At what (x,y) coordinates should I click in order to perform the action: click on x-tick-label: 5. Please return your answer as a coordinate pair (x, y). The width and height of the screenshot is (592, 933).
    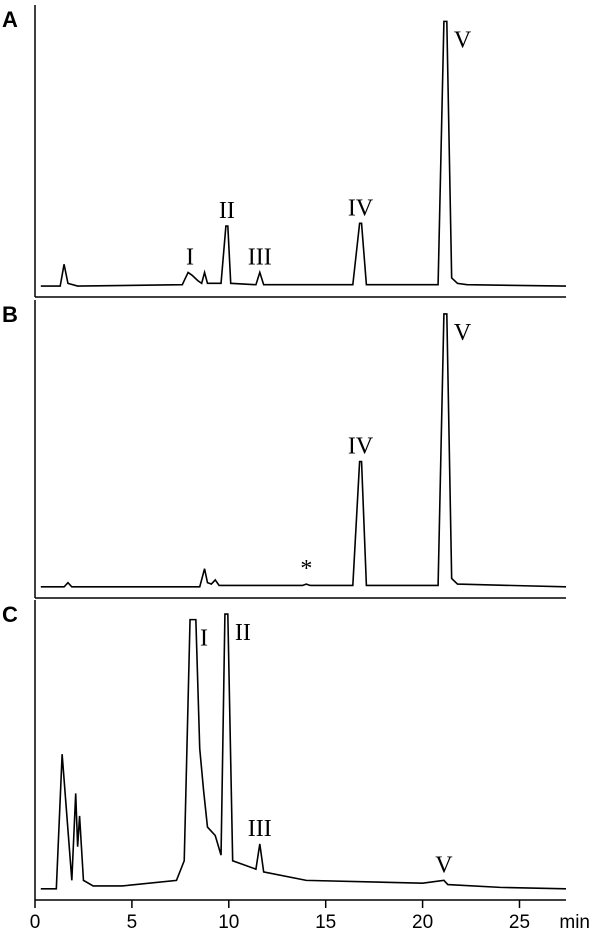
    Looking at the image, I should click on (132, 922).